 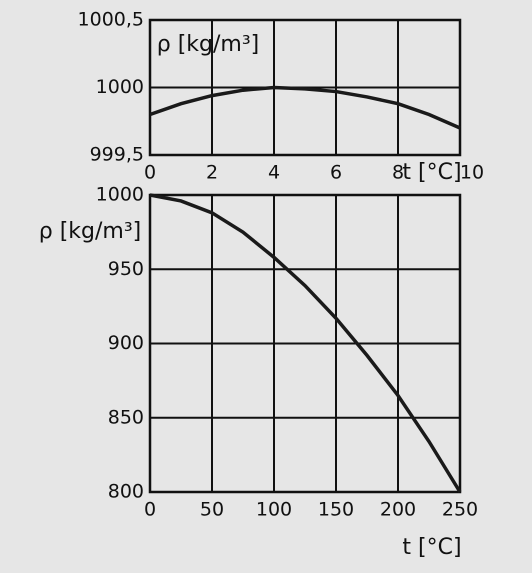 I want to click on x-tick-label: 6, so click(x=336, y=173).